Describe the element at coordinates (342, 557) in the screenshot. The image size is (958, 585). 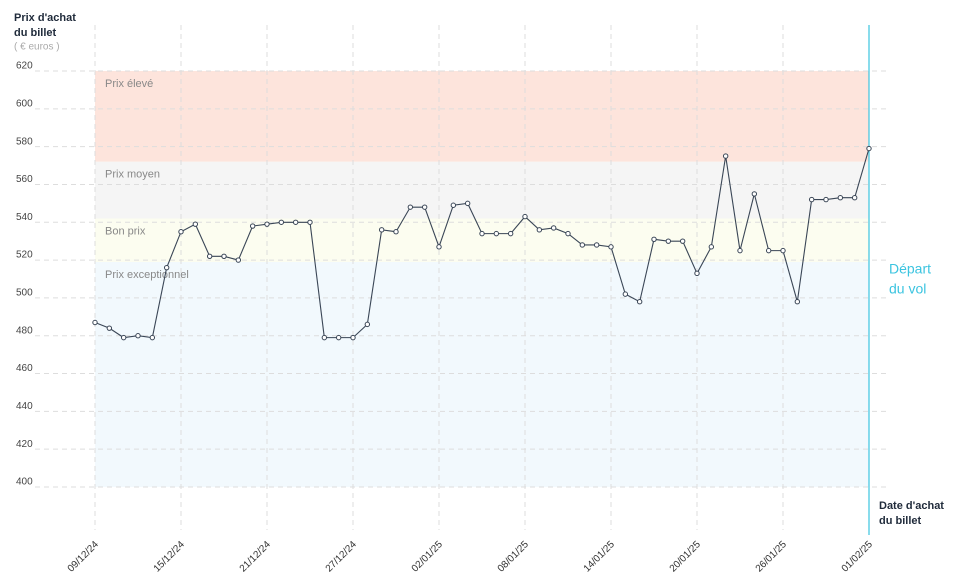
I see `x-tick-label: 27/12/24` at that location.